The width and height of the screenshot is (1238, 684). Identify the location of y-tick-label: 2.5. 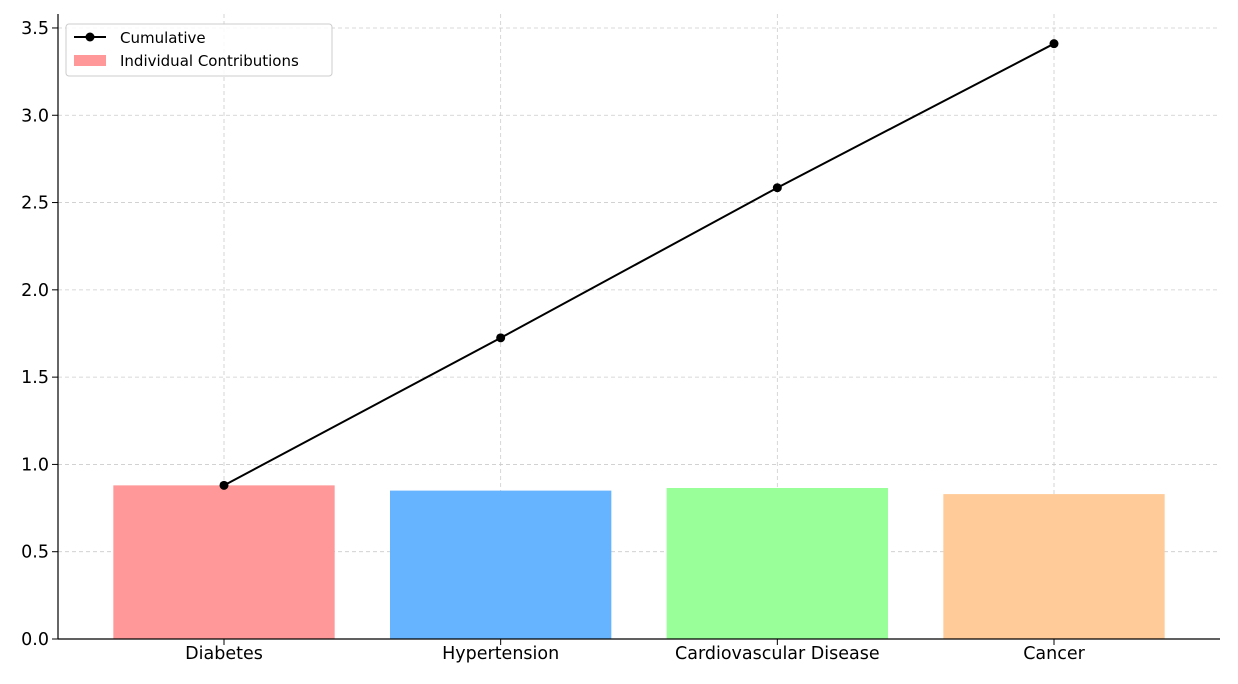
(35, 204).